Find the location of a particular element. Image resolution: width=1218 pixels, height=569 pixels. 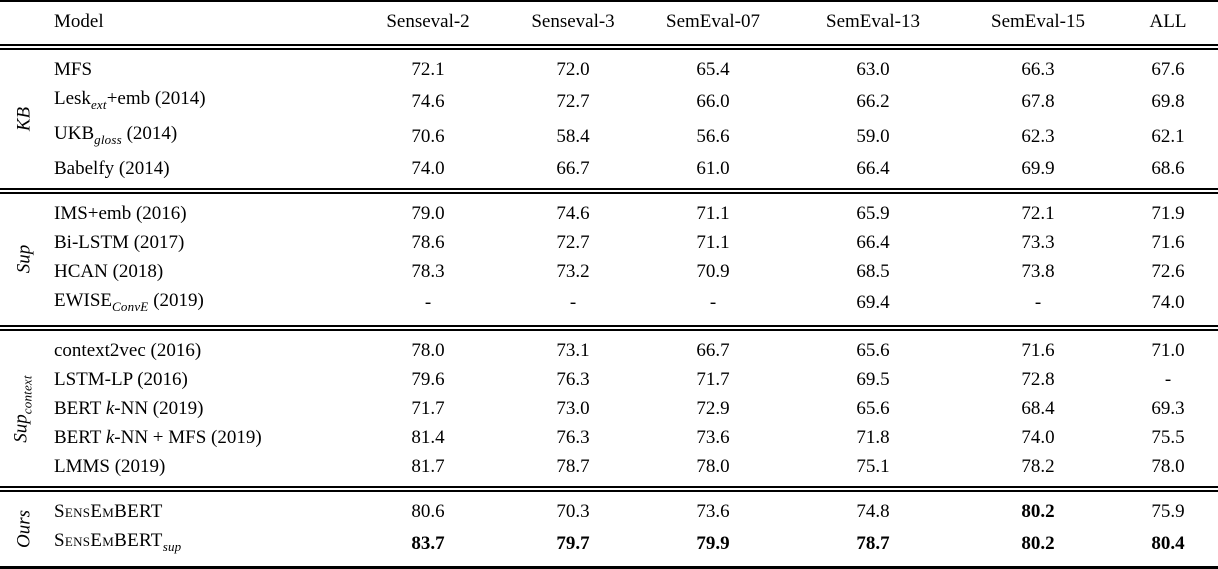

model-name: MFS is located at coordinates (198, 65).